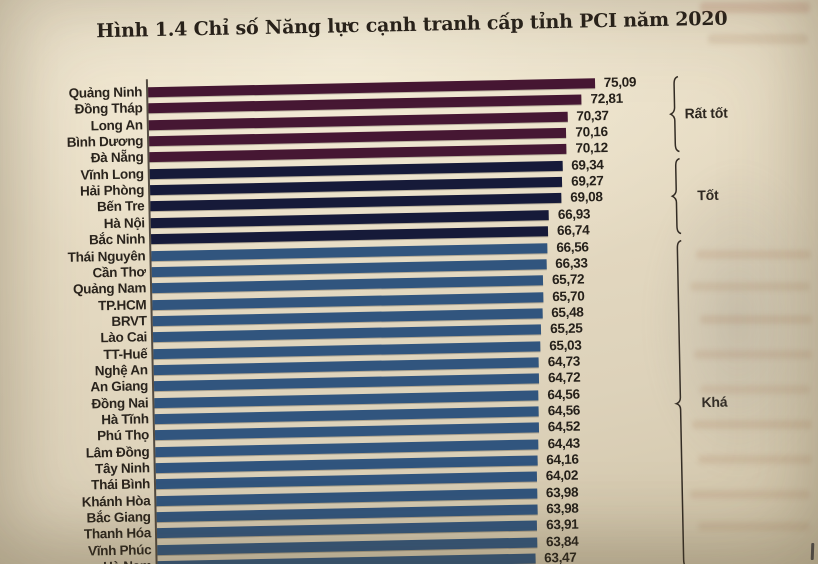  I want to click on province-label: Hà Nội, so click(124, 223).